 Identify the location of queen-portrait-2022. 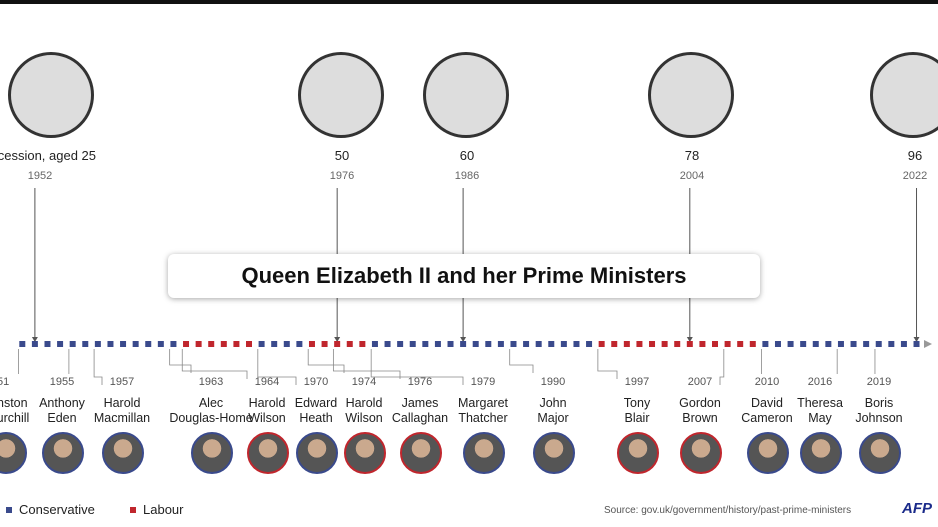
(904, 95).